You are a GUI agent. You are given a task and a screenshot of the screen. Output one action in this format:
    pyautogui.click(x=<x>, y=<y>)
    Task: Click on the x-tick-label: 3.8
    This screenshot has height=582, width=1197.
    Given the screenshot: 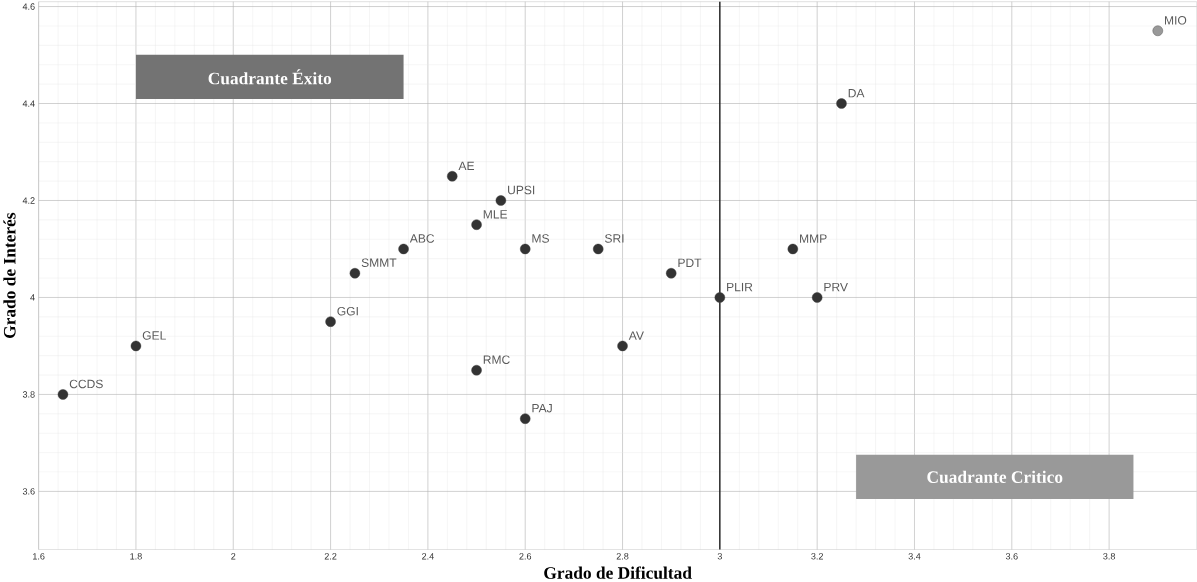 What is the action you would take?
    pyautogui.click(x=1109, y=556)
    